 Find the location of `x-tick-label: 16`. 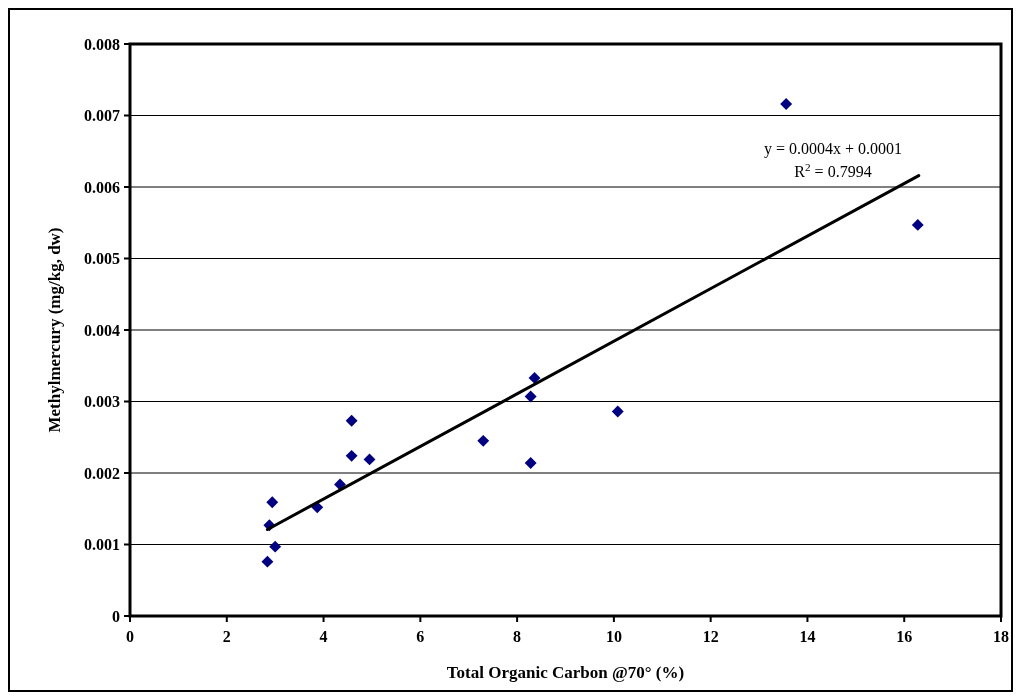

x-tick-label: 16 is located at coordinates (904, 636).